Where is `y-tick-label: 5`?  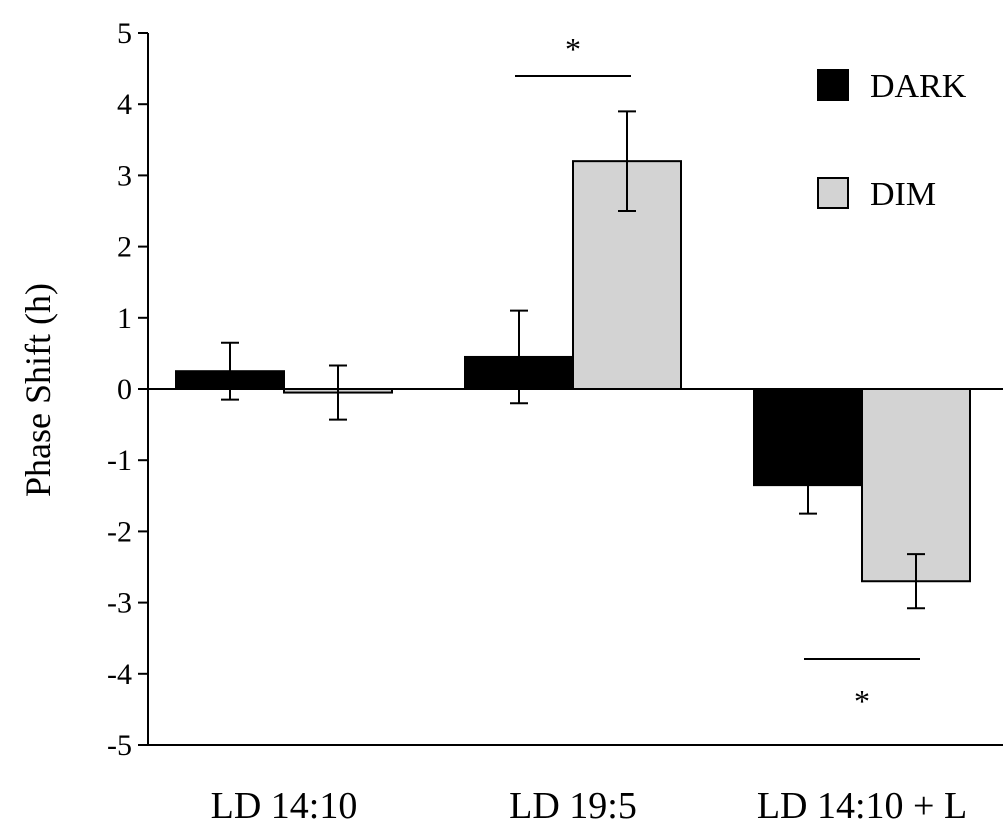 y-tick-label: 5 is located at coordinates (124, 33).